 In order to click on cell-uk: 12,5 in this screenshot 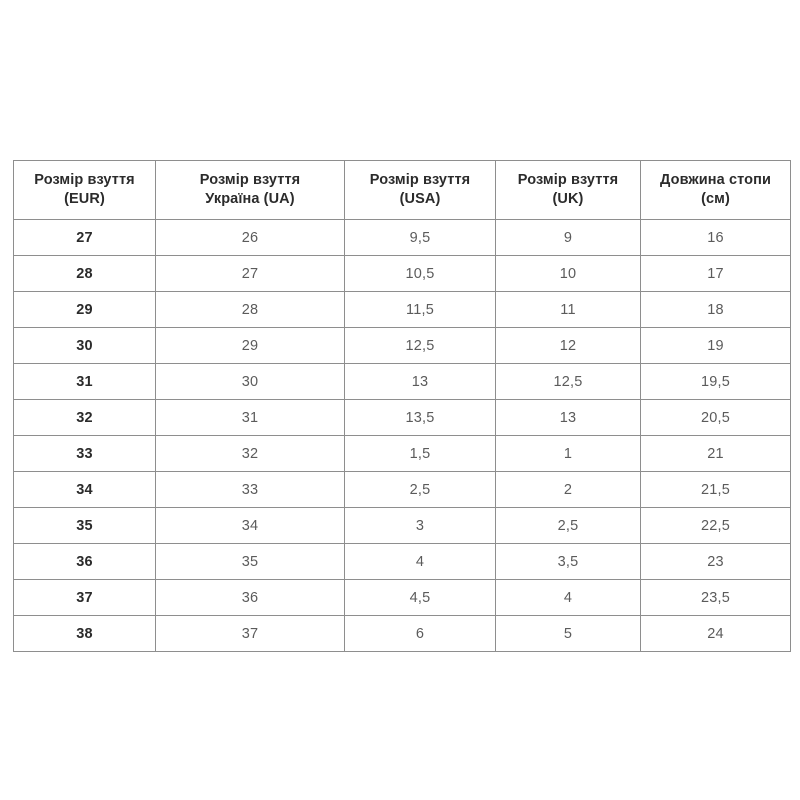, I will do `click(568, 381)`.